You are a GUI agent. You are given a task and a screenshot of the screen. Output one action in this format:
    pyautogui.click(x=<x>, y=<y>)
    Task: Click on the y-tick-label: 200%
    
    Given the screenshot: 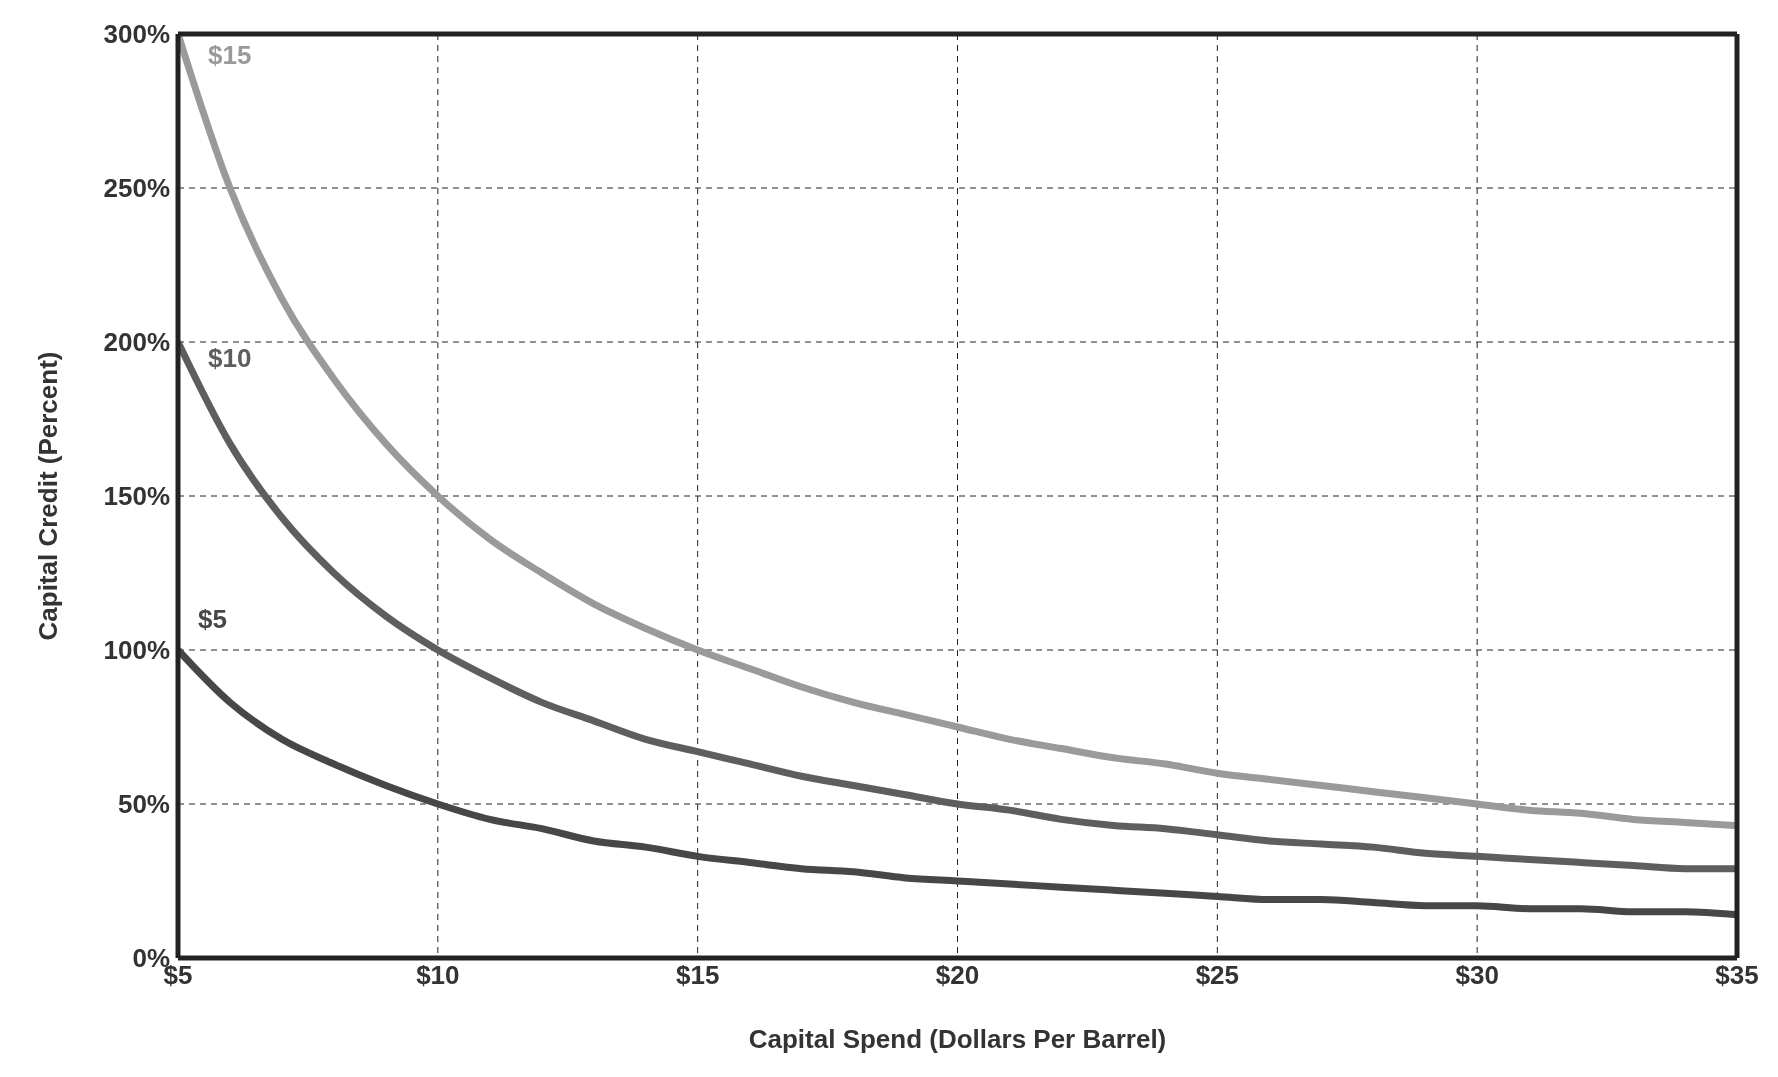 What is the action you would take?
    pyautogui.click(x=136, y=342)
    